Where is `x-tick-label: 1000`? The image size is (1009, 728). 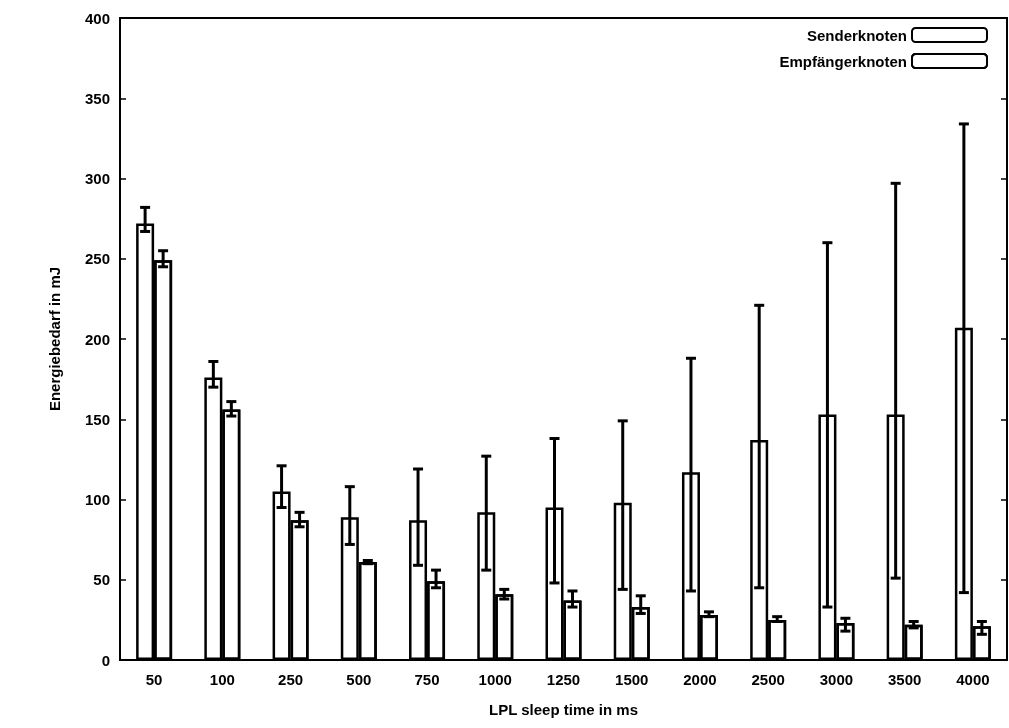 x-tick-label: 1000 is located at coordinates (495, 679).